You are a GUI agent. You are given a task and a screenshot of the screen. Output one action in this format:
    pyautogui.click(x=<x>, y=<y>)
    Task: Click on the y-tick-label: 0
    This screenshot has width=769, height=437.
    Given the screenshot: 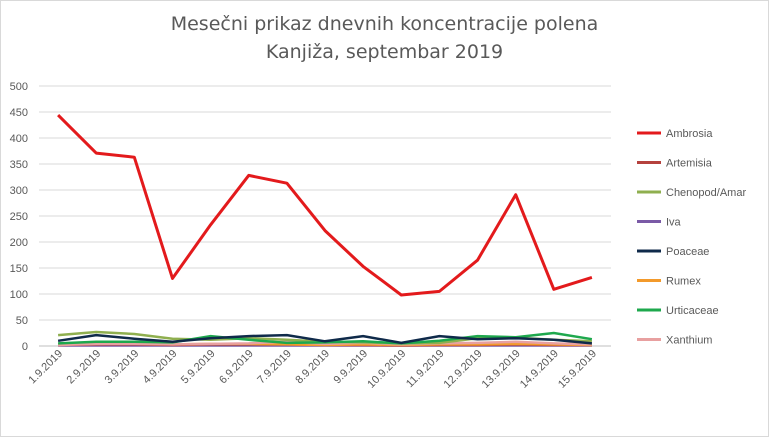 What is the action you would take?
    pyautogui.click(x=25, y=347)
    